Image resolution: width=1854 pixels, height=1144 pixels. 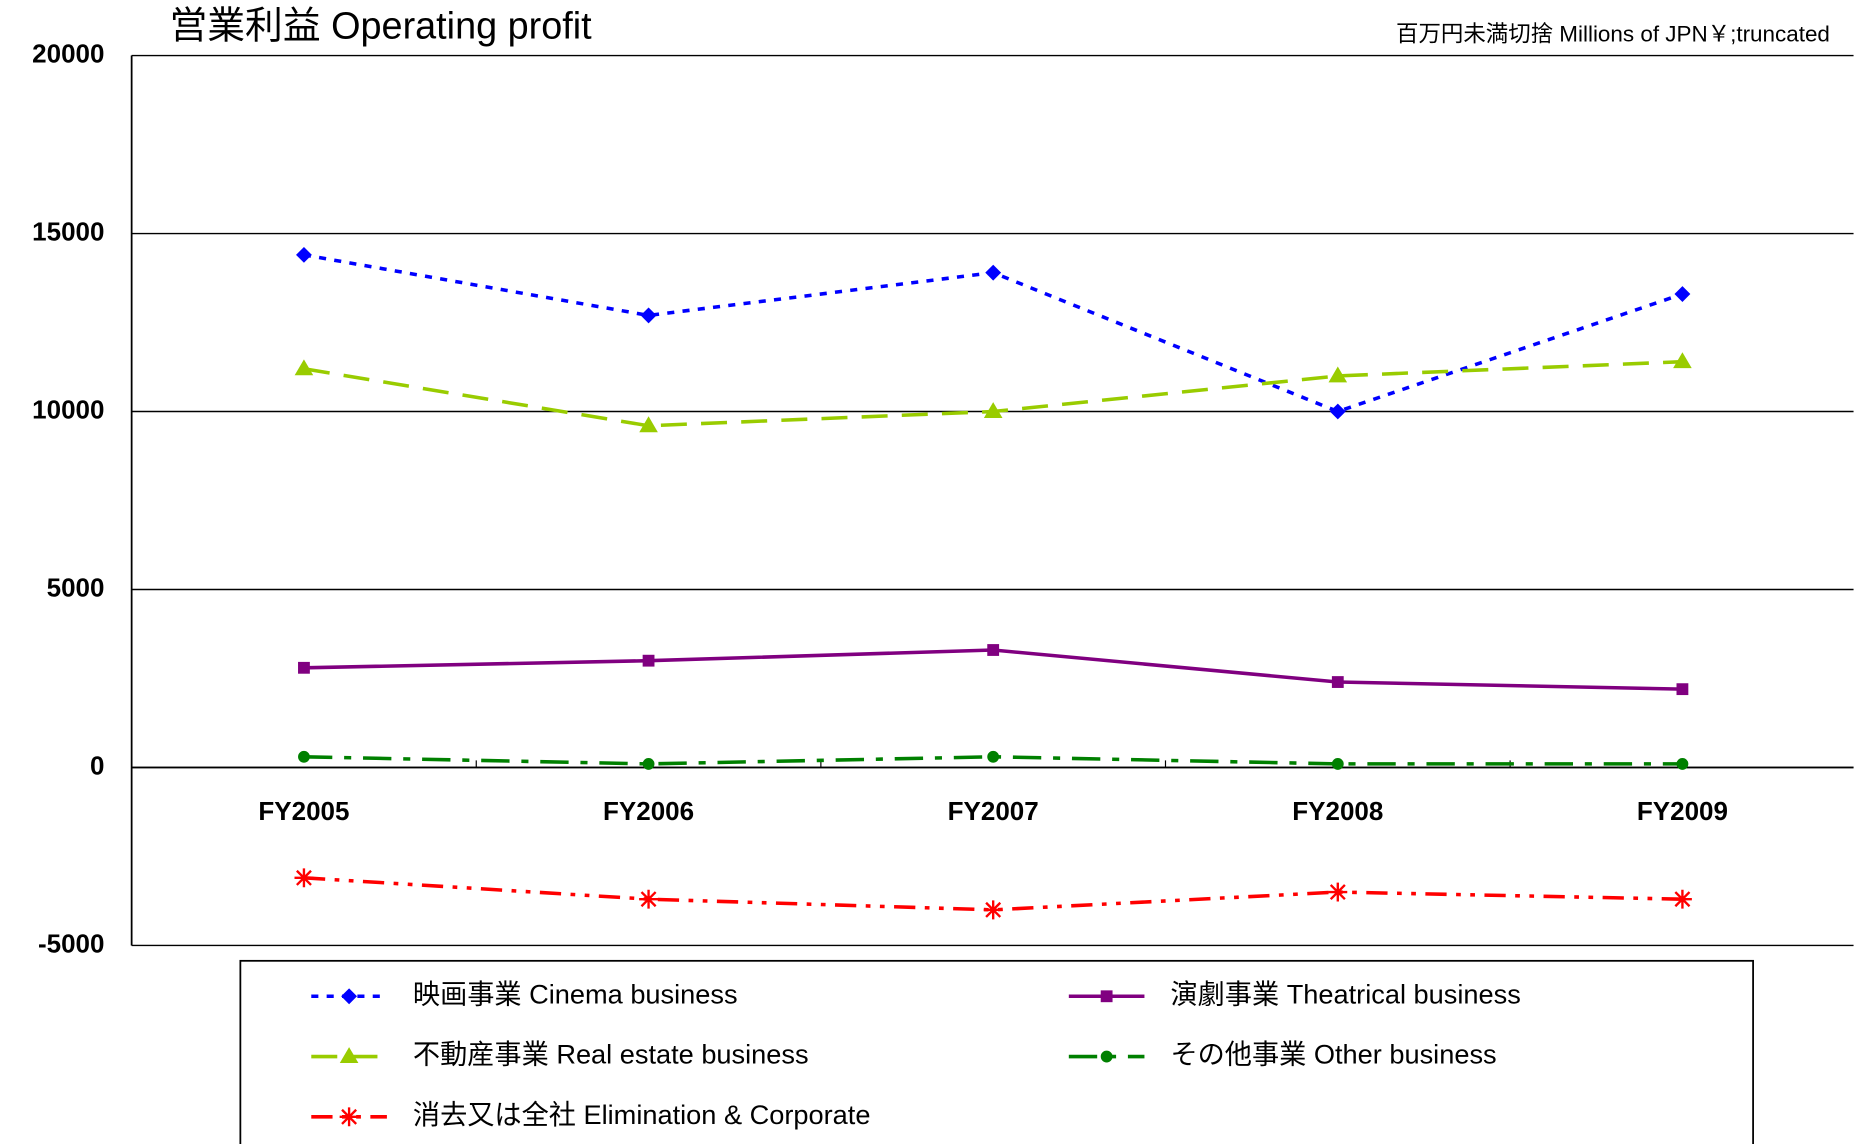 I want to click on y-tick-label: 5000, so click(x=76, y=587).